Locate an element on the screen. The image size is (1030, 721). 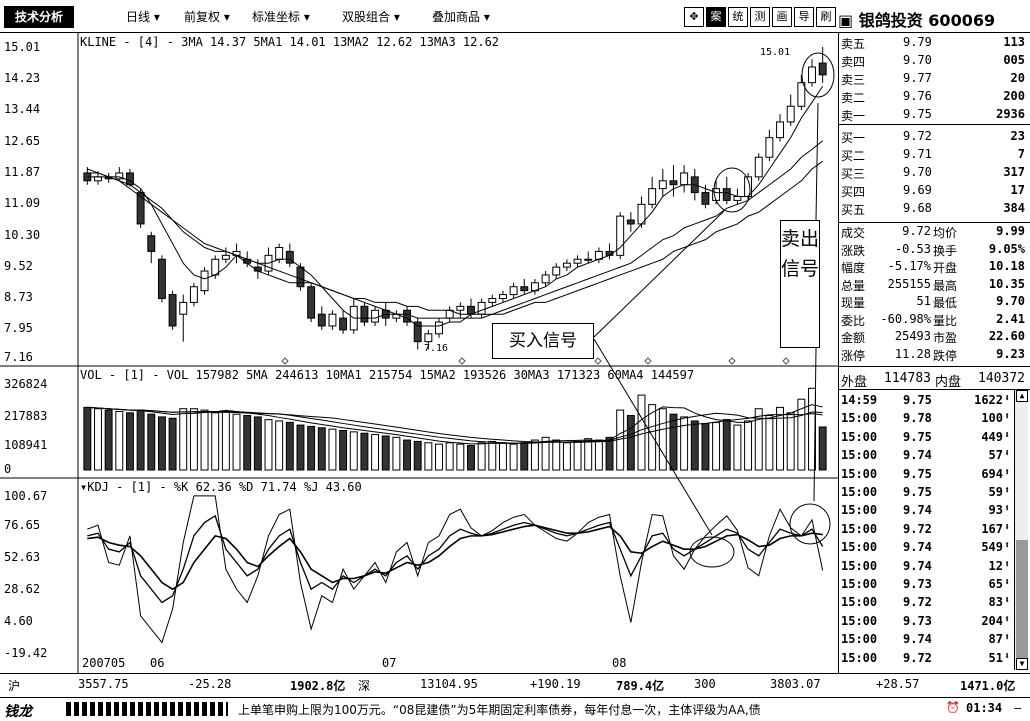
tool-export-button: 导 is located at coordinates (804, 17).